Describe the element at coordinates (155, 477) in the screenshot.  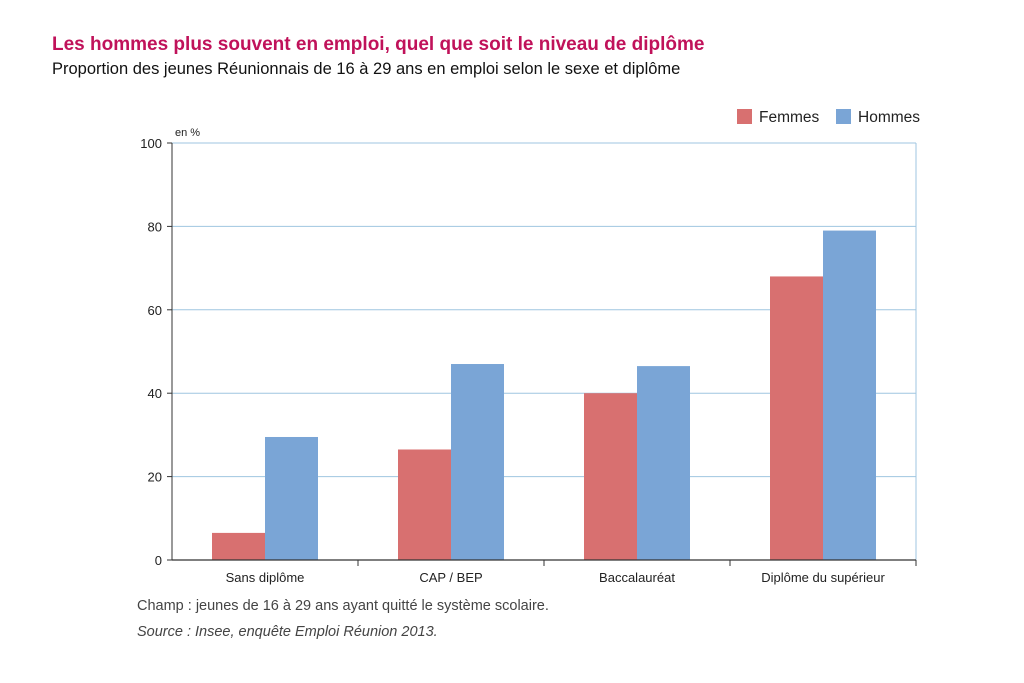
I see `y-tick-label: 20` at that location.